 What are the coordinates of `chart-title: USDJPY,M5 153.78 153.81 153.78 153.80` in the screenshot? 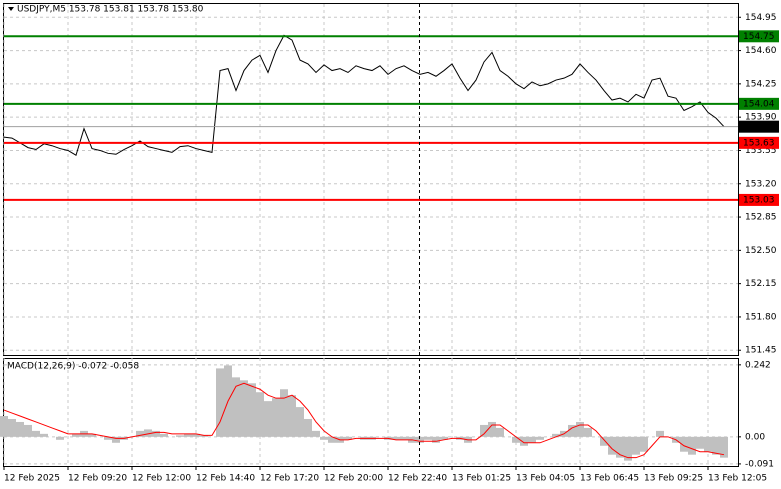 It's located at (110, 10).